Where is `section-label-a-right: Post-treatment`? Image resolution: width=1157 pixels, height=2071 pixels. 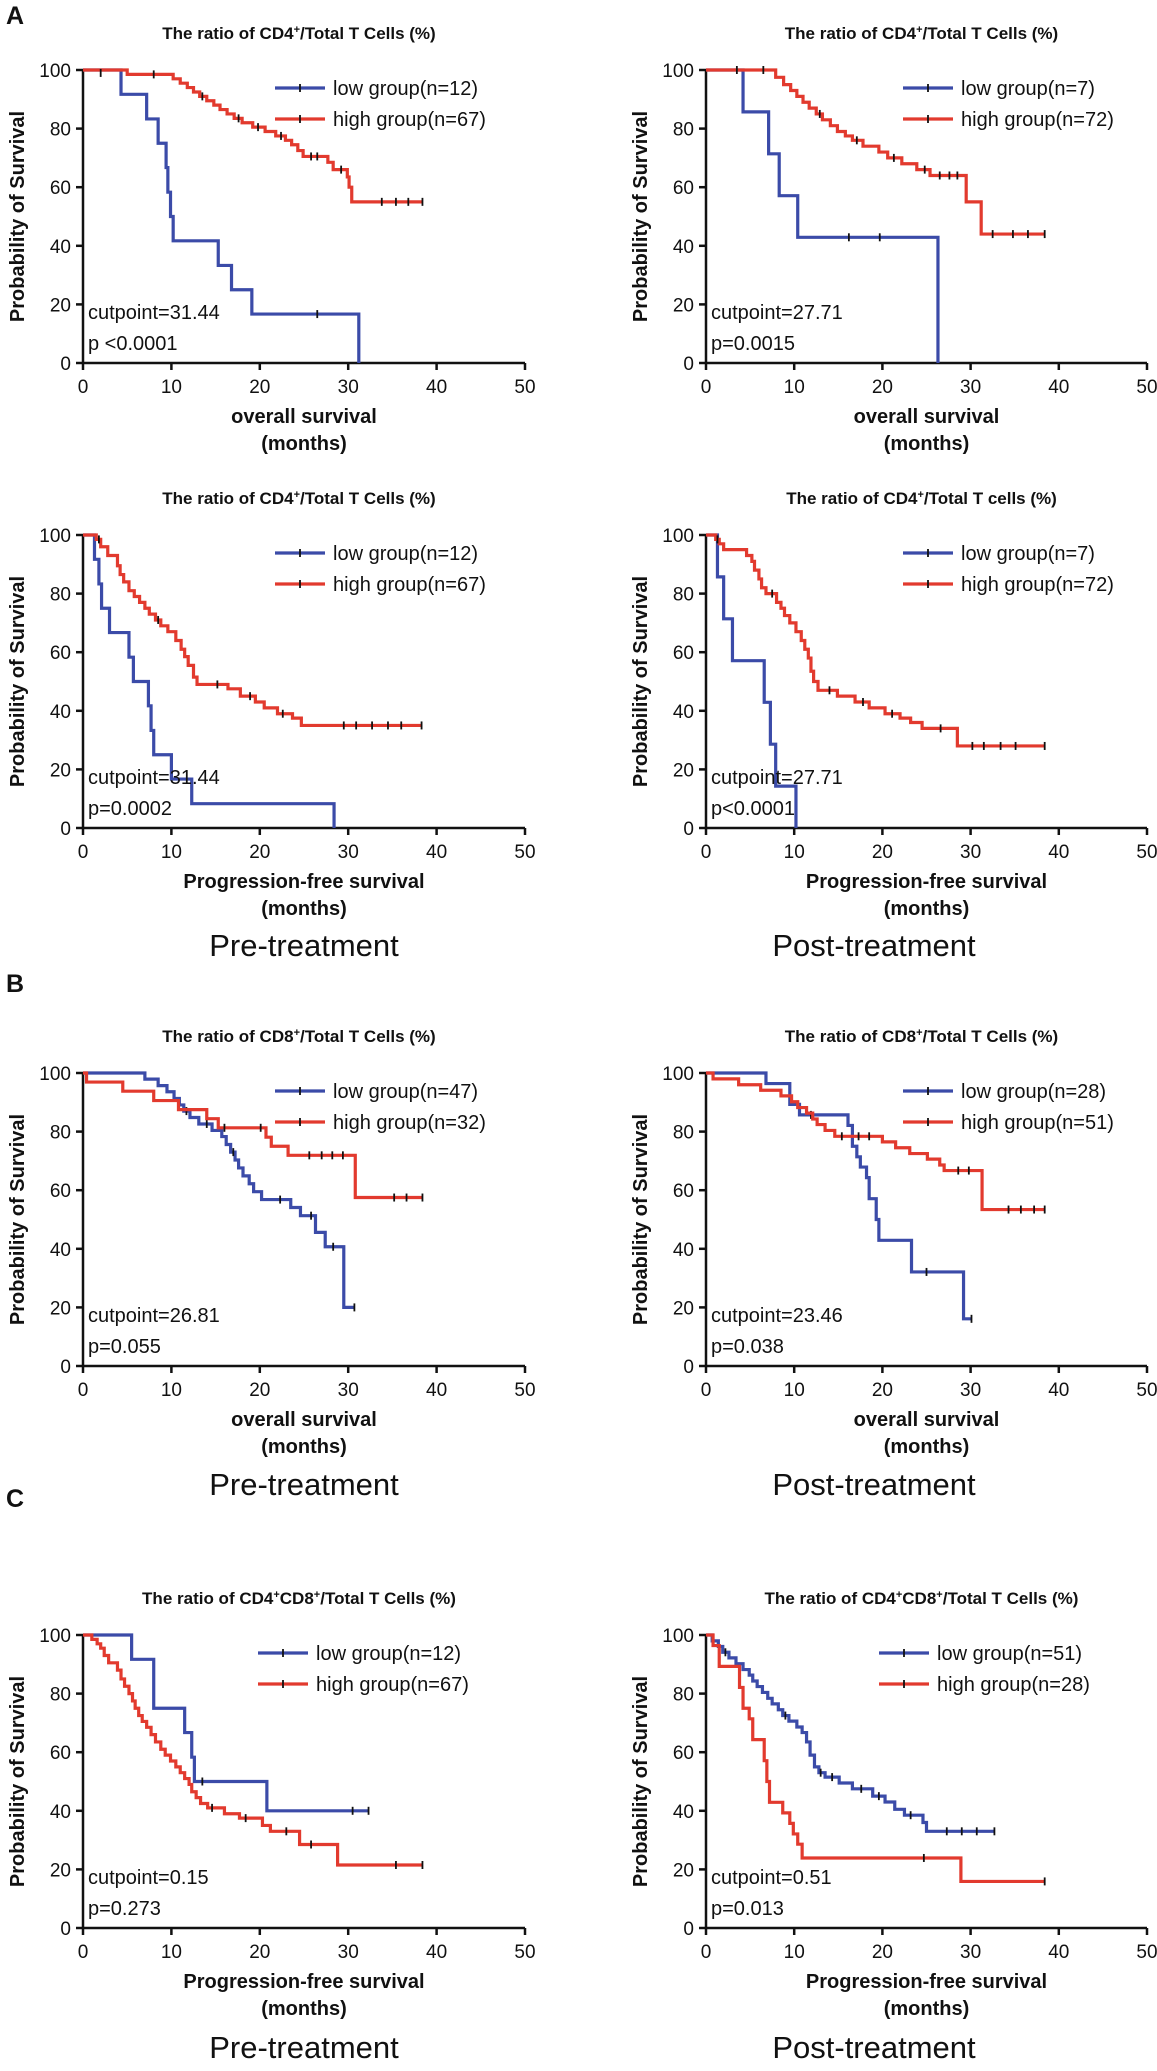 section-label-a-right: Post-treatment is located at coordinates (874, 945).